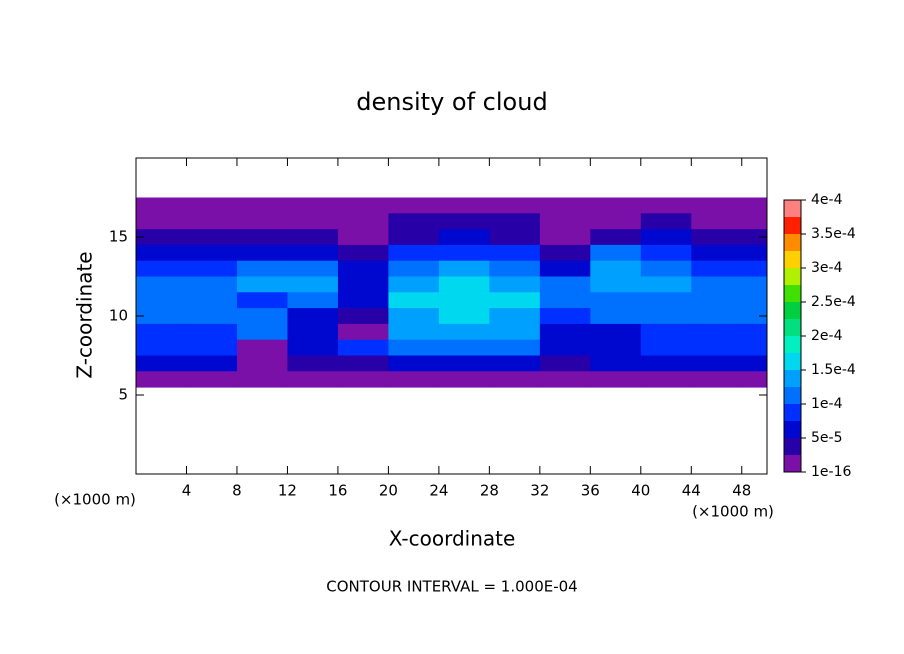  What do you see at coordinates (388, 491) in the screenshot?
I see `x-tick-label: 20` at bounding box center [388, 491].